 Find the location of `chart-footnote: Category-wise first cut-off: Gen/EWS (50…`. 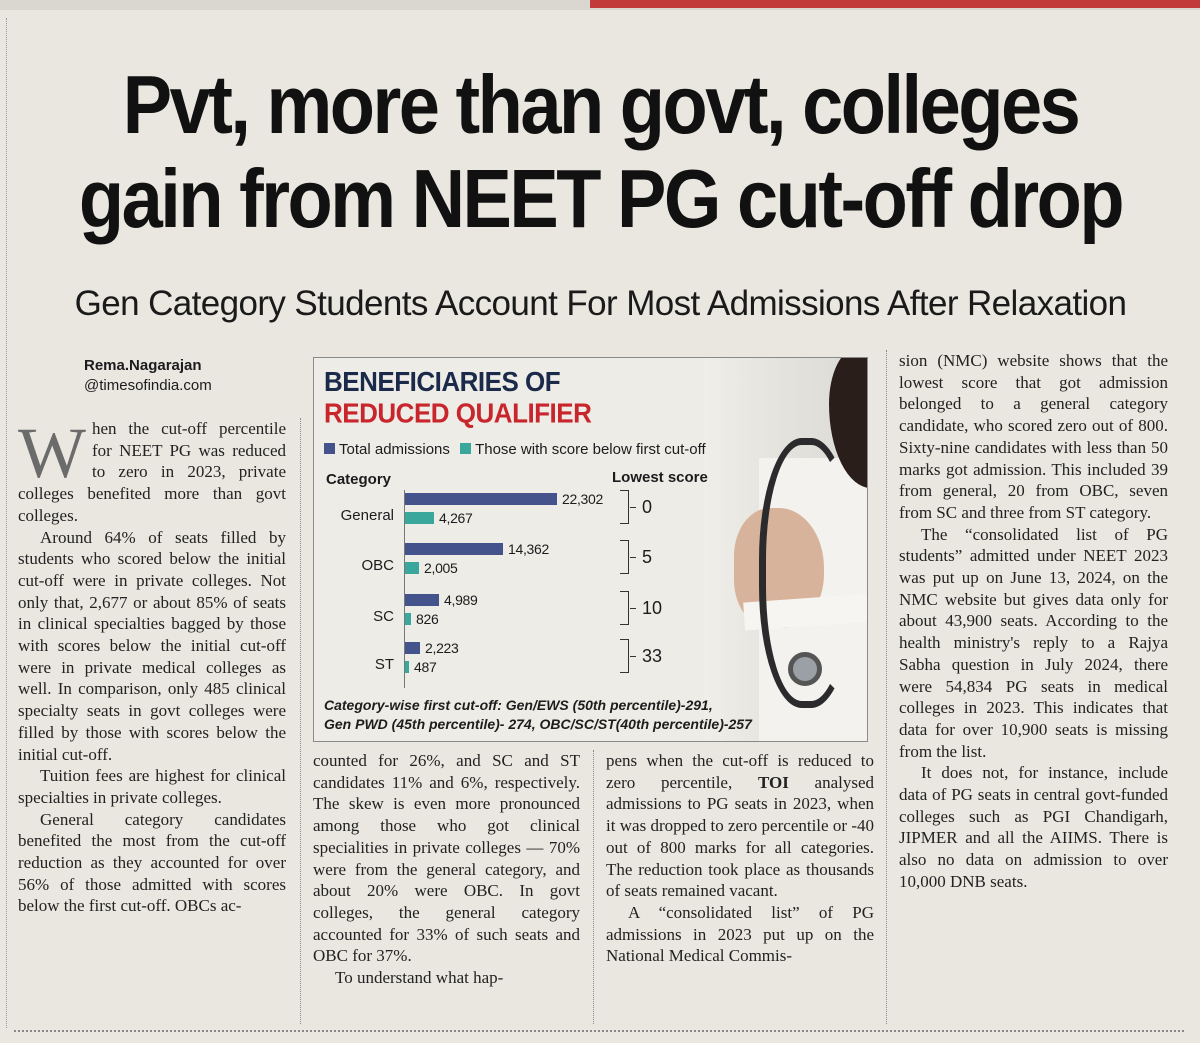

chart-footnote: Category-wise first cut-off: Gen/EWS (50… is located at coordinates (538, 715).